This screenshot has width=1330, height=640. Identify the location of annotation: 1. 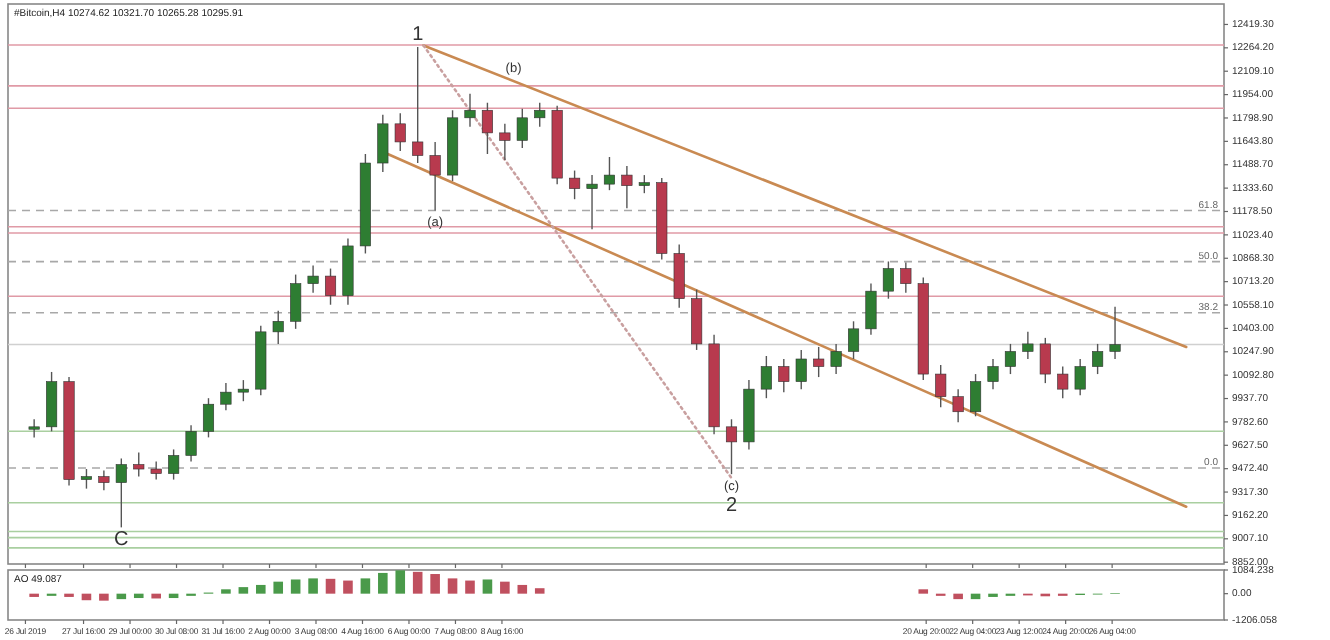
(418, 35).